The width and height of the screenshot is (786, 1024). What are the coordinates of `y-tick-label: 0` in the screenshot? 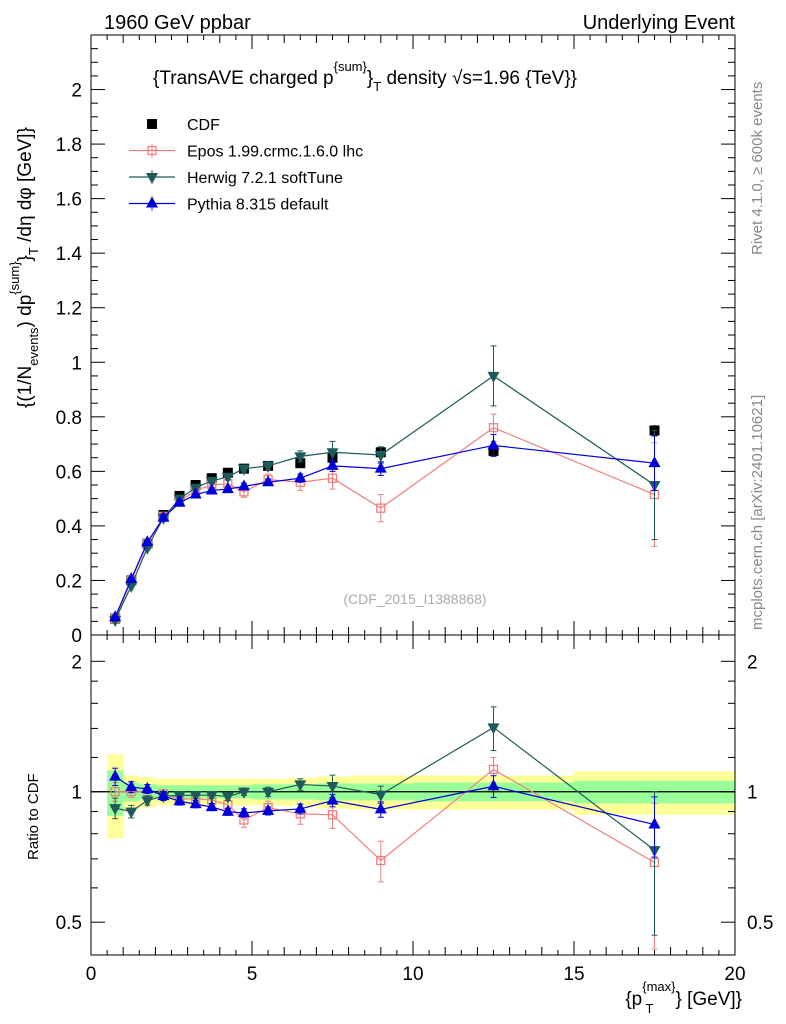 It's located at (76, 636).